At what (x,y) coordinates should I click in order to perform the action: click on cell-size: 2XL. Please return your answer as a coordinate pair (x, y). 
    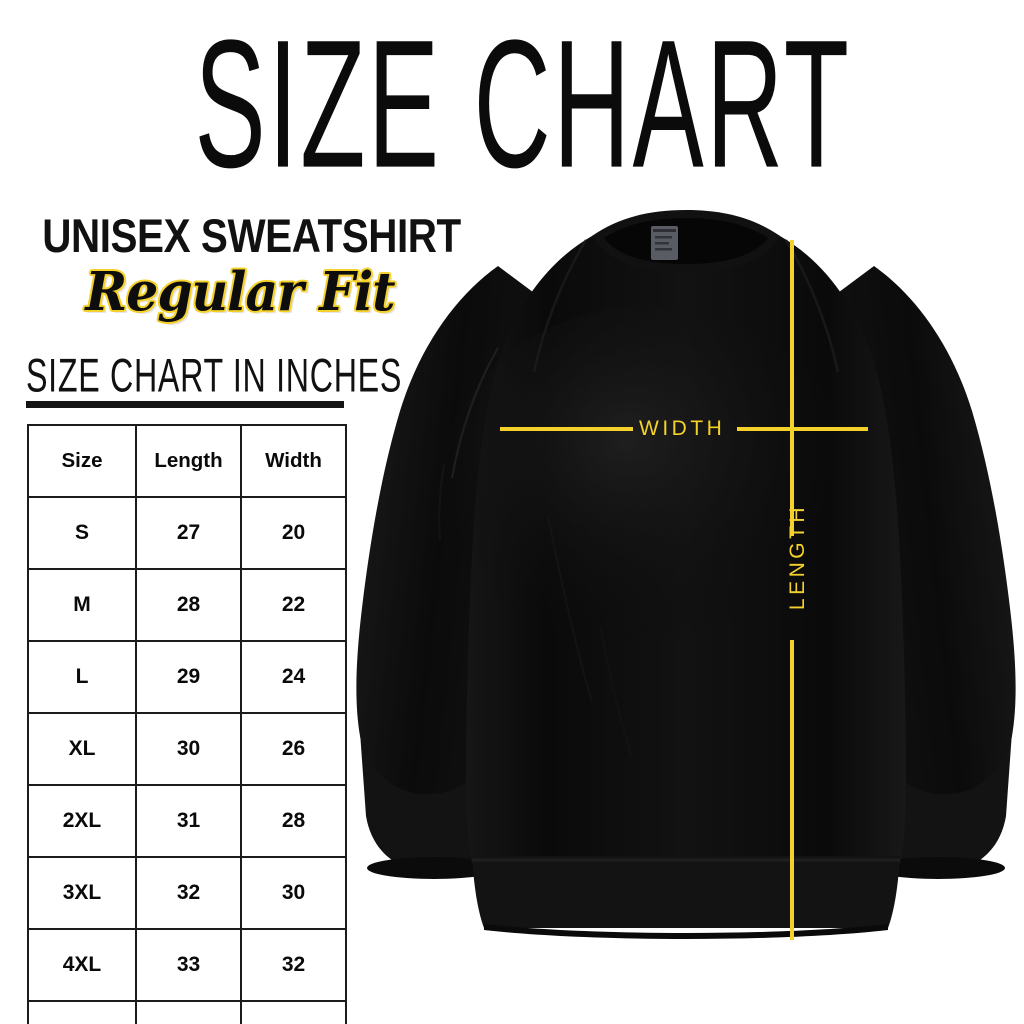
    Looking at the image, I should click on (82, 821).